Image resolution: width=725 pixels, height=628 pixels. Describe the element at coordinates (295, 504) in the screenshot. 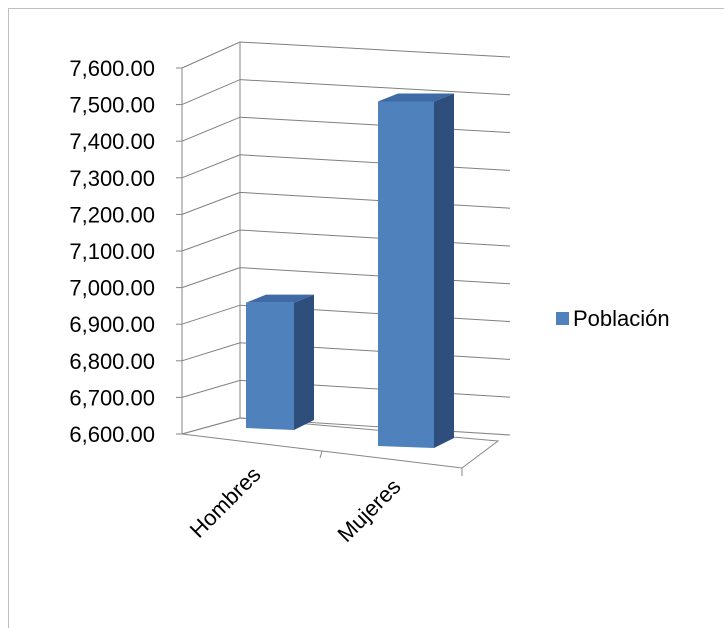

I see `x-axis-tick-labels: Hombres Mujeres` at that location.